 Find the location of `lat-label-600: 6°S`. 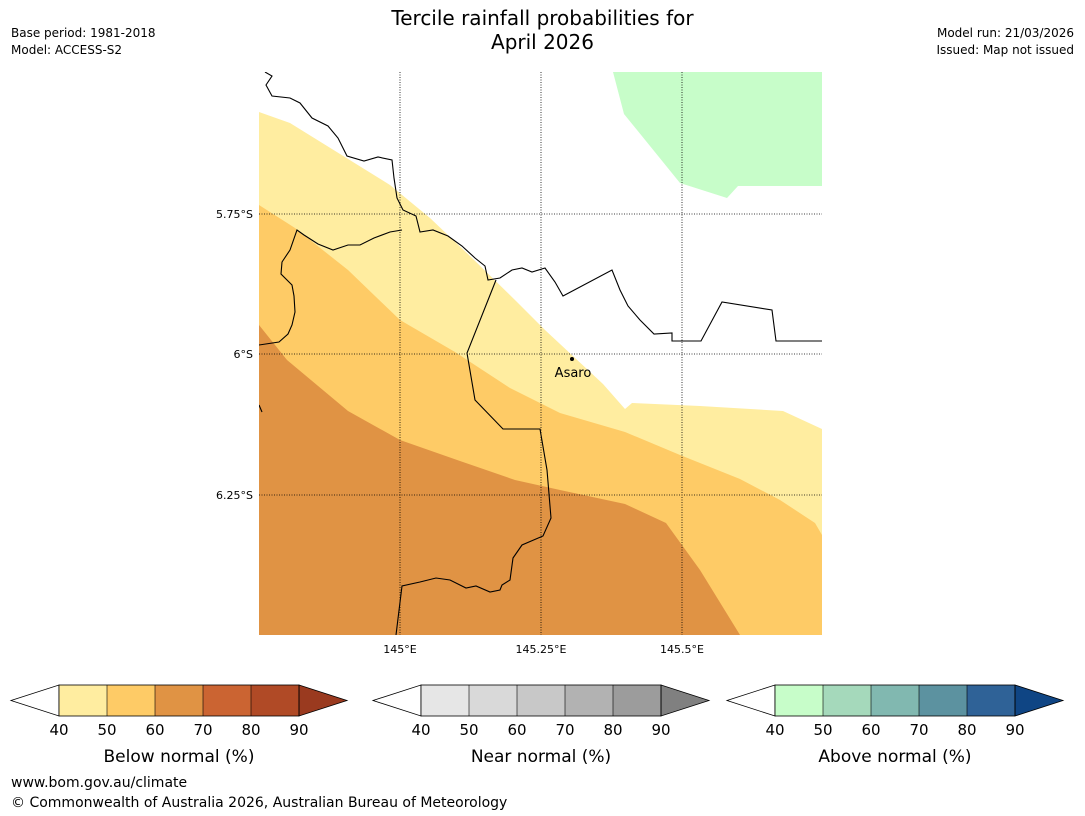

lat-label-600: 6°S is located at coordinates (243, 354).